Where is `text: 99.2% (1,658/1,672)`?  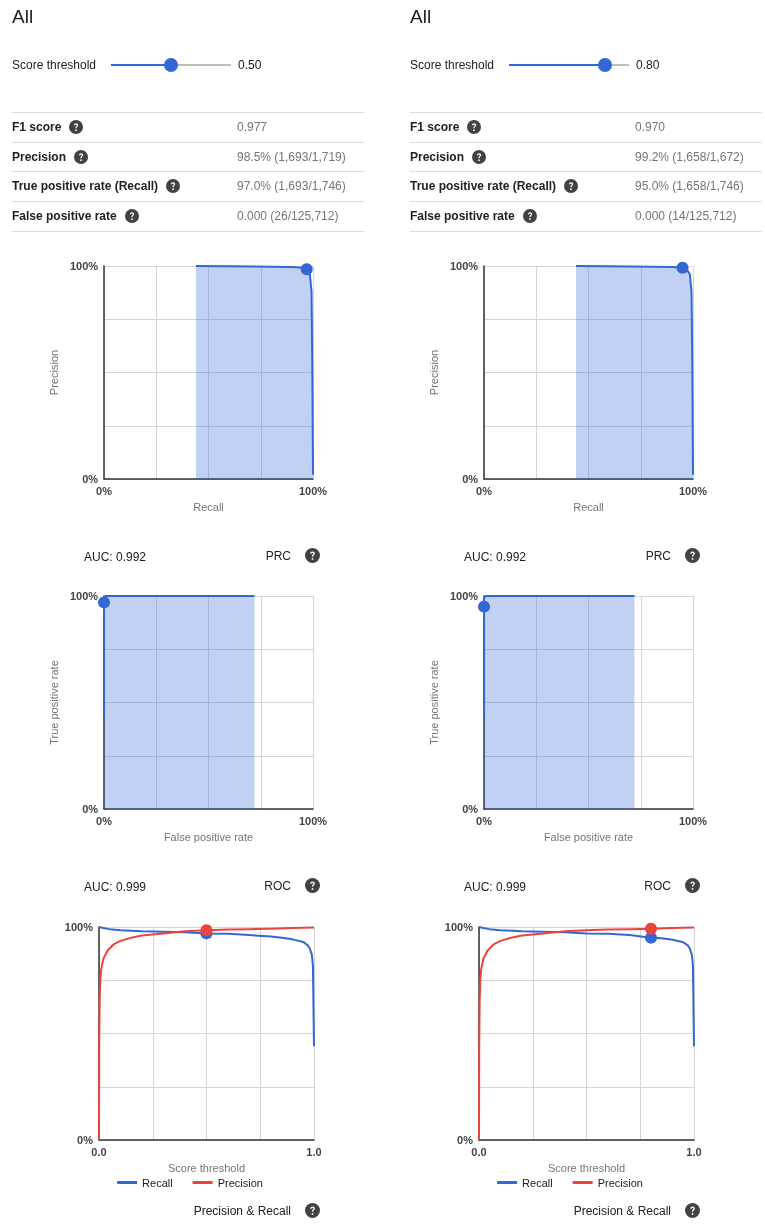
text: 99.2% (1,658/1,672) is located at coordinates (689, 156).